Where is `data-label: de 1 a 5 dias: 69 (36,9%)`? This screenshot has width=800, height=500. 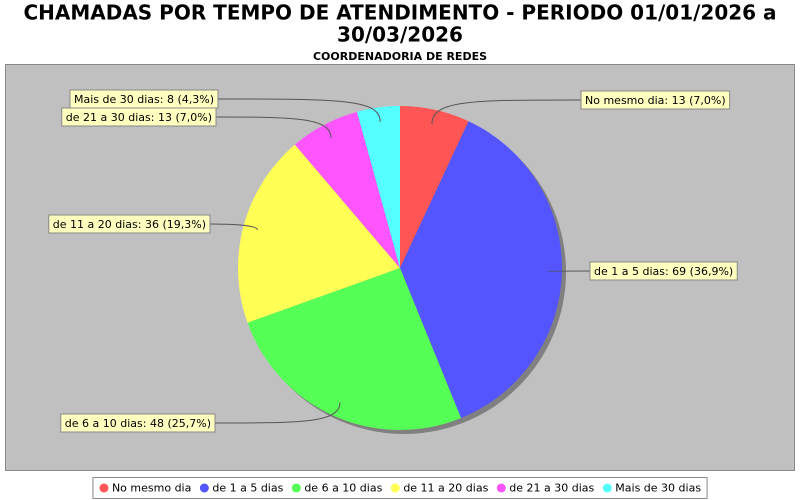
data-label: de 1 a 5 dias: 69 (36,9%) is located at coordinates (663, 271).